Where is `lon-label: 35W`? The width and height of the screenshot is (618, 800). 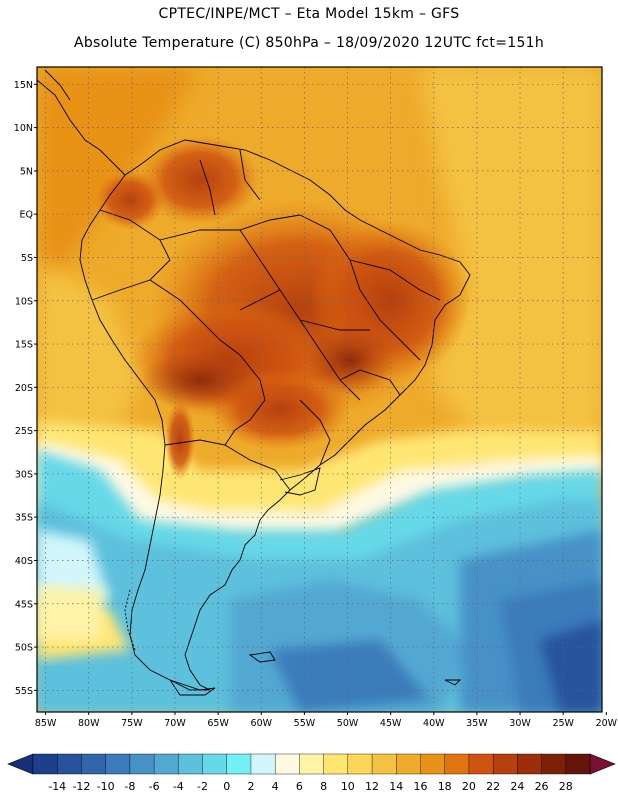
lon-label: 35W is located at coordinates (477, 723).